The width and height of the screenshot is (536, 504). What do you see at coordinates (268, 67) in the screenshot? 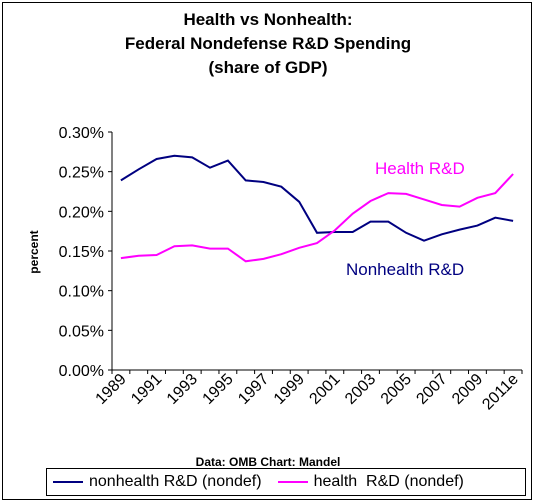
I see `title-line-3: (share of GDP)` at bounding box center [268, 67].